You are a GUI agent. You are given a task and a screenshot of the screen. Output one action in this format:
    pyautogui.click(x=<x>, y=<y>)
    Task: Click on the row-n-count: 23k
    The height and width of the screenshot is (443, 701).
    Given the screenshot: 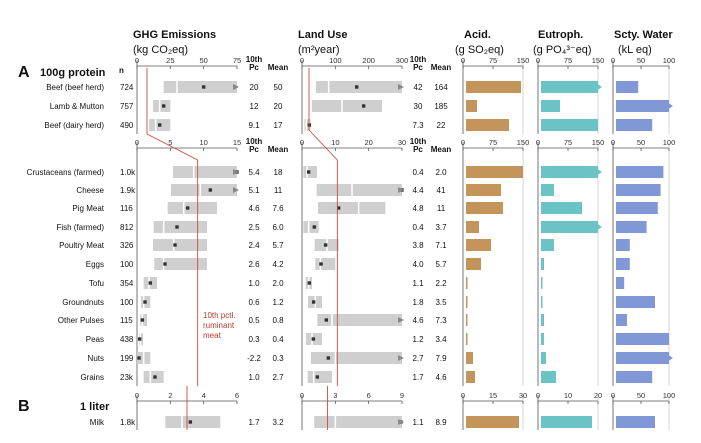 What is the action you would take?
    pyautogui.click(x=127, y=377)
    